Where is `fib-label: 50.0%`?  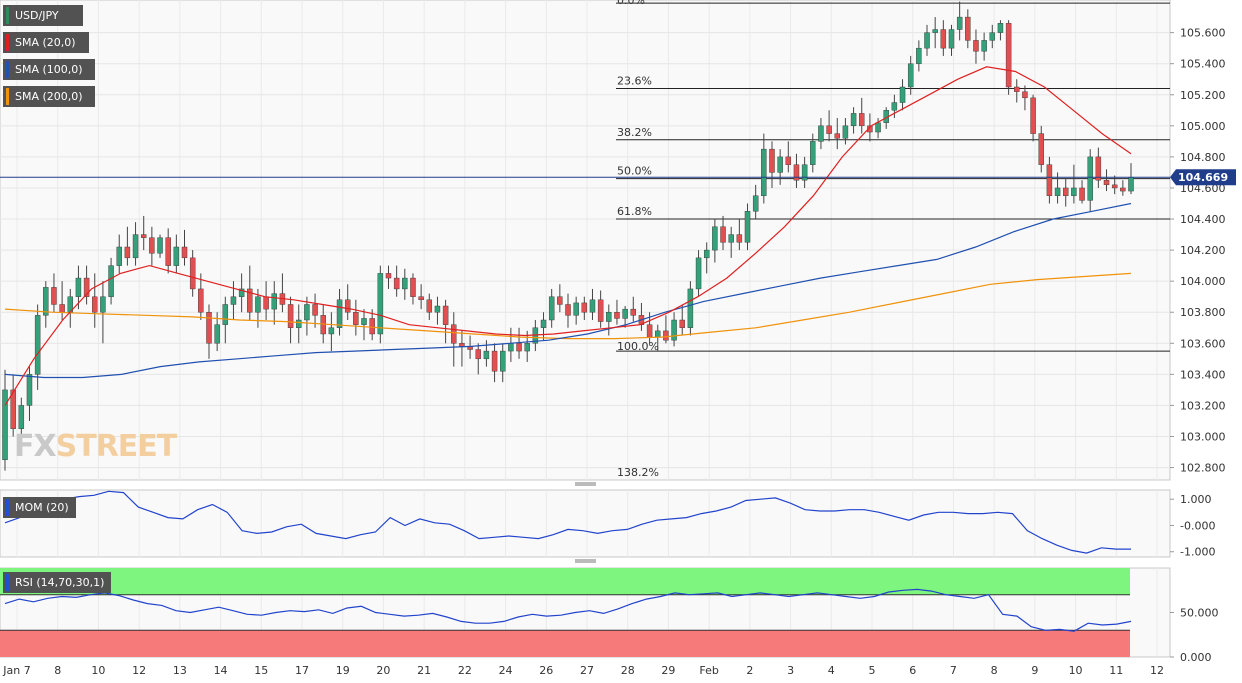
fib-label: 50.0% is located at coordinates (634, 171).